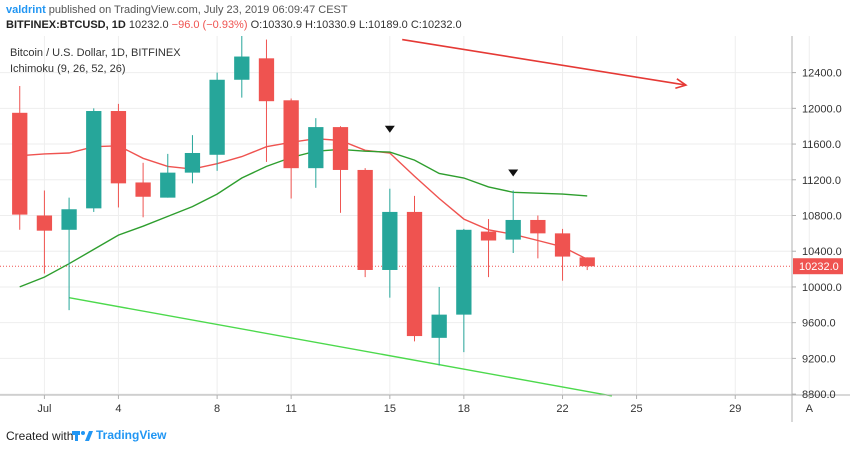 This screenshot has height=450, width=850. Describe the element at coordinates (390, 409) in the screenshot. I see `x-tick-label: 15` at that location.